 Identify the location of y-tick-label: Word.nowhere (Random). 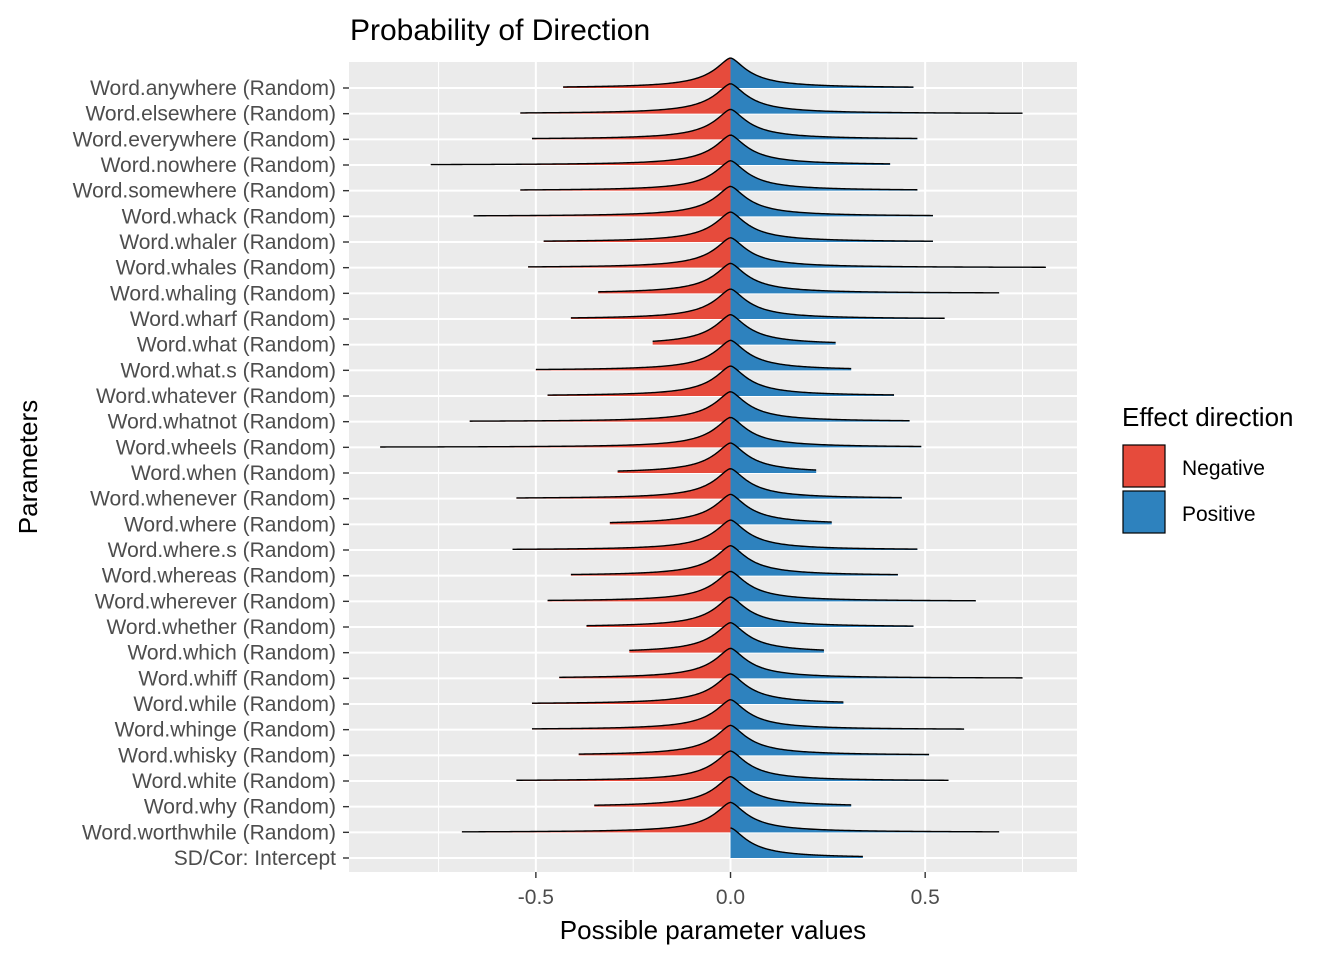
(218, 165).